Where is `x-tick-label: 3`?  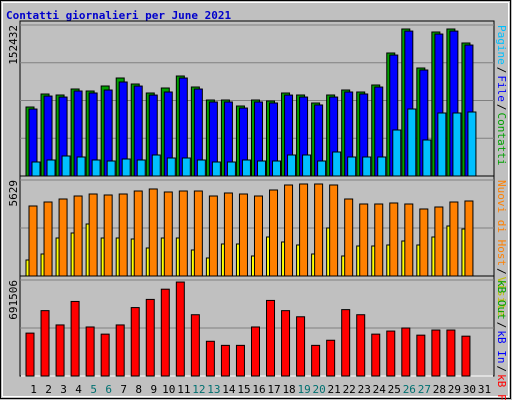 x-tick-label: 3 is located at coordinates (63, 389).